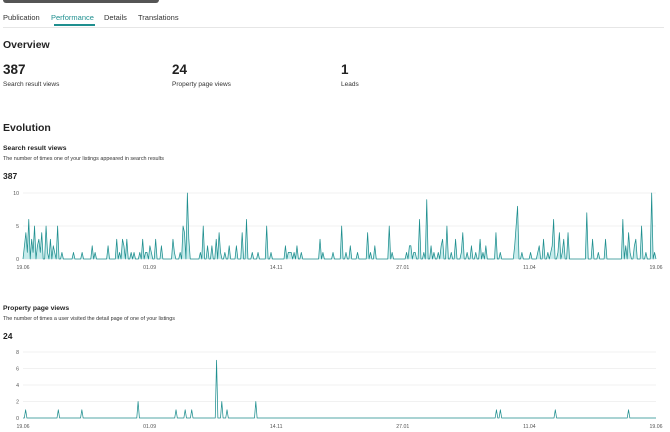 The width and height of the screenshot is (670, 432). Describe the element at coordinates (345, 69) in the screenshot. I see `metric-value-leads: 1` at that location.